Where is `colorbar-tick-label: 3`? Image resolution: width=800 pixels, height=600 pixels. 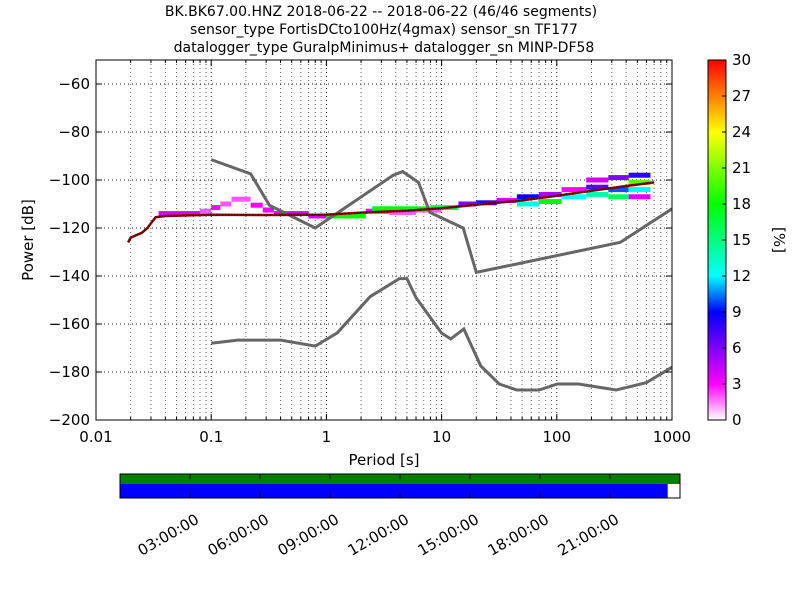 colorbar-tick-label: 3 is located at coordinates (737, 384).